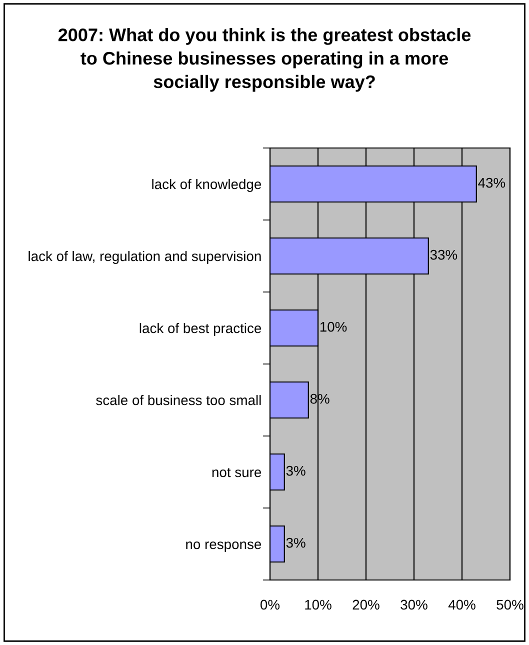 This screenshot has height=645, width=529. I want to click on y-tick-label: no response, so click(224, 547).